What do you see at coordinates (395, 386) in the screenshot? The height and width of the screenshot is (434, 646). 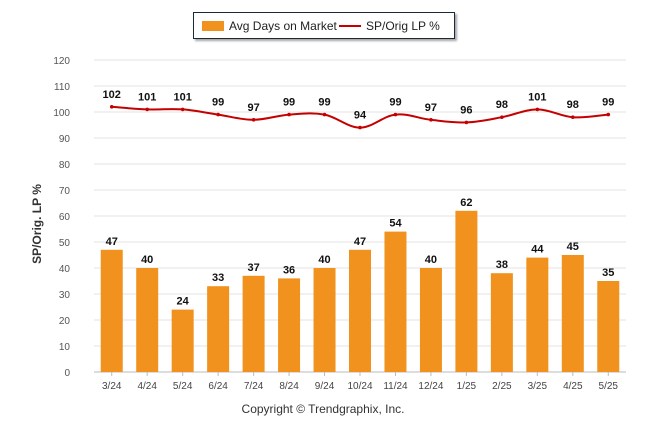 I see `x-tick-label: 11/24` at bounding box center [395, 386].